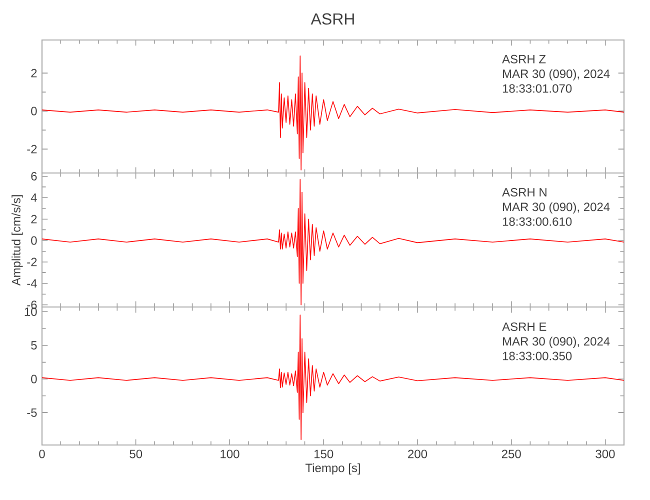  What do you see at coordinates (17, 240) in the screenshot?
I see `y-axis-title: Amplitud [cm/s/s]` at bounding box center [17, 240].